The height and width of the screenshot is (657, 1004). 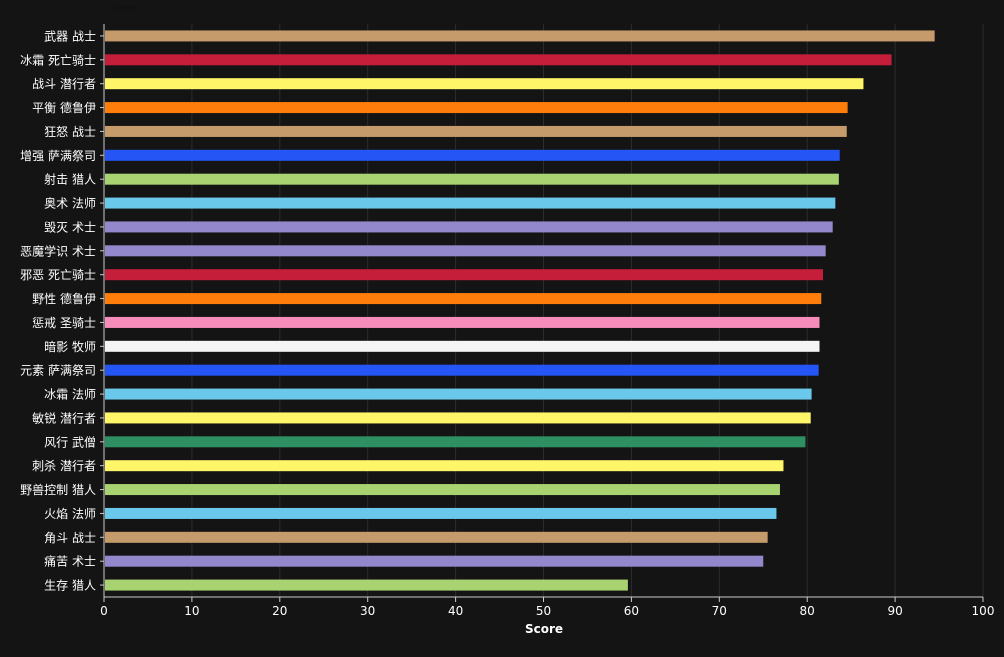 I want to click on category-label: 冰霜 法师, so click(x=70, y=395).